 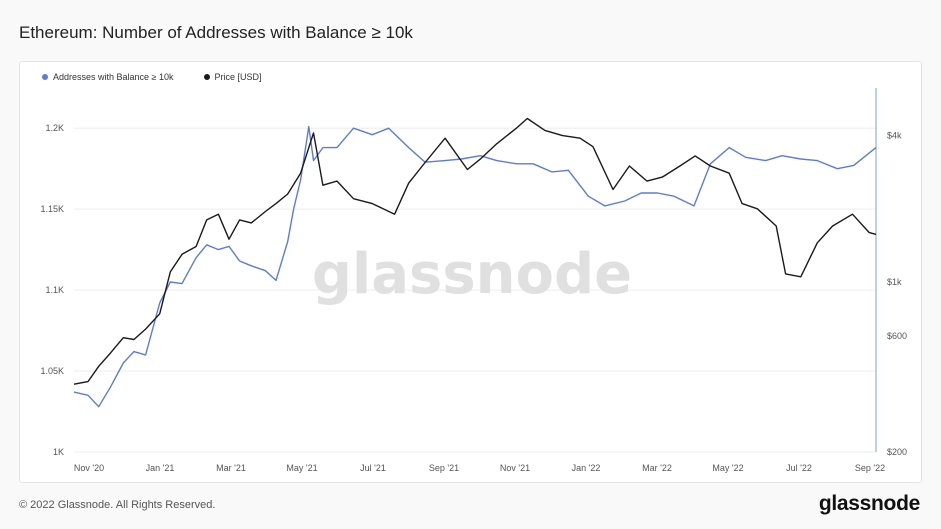 What do you see at coordinates (113, 77) in the screenshot?
I see `legend-label-addresses: Addresses with Balance ≥ 10k` at bounding box center [113, 77].